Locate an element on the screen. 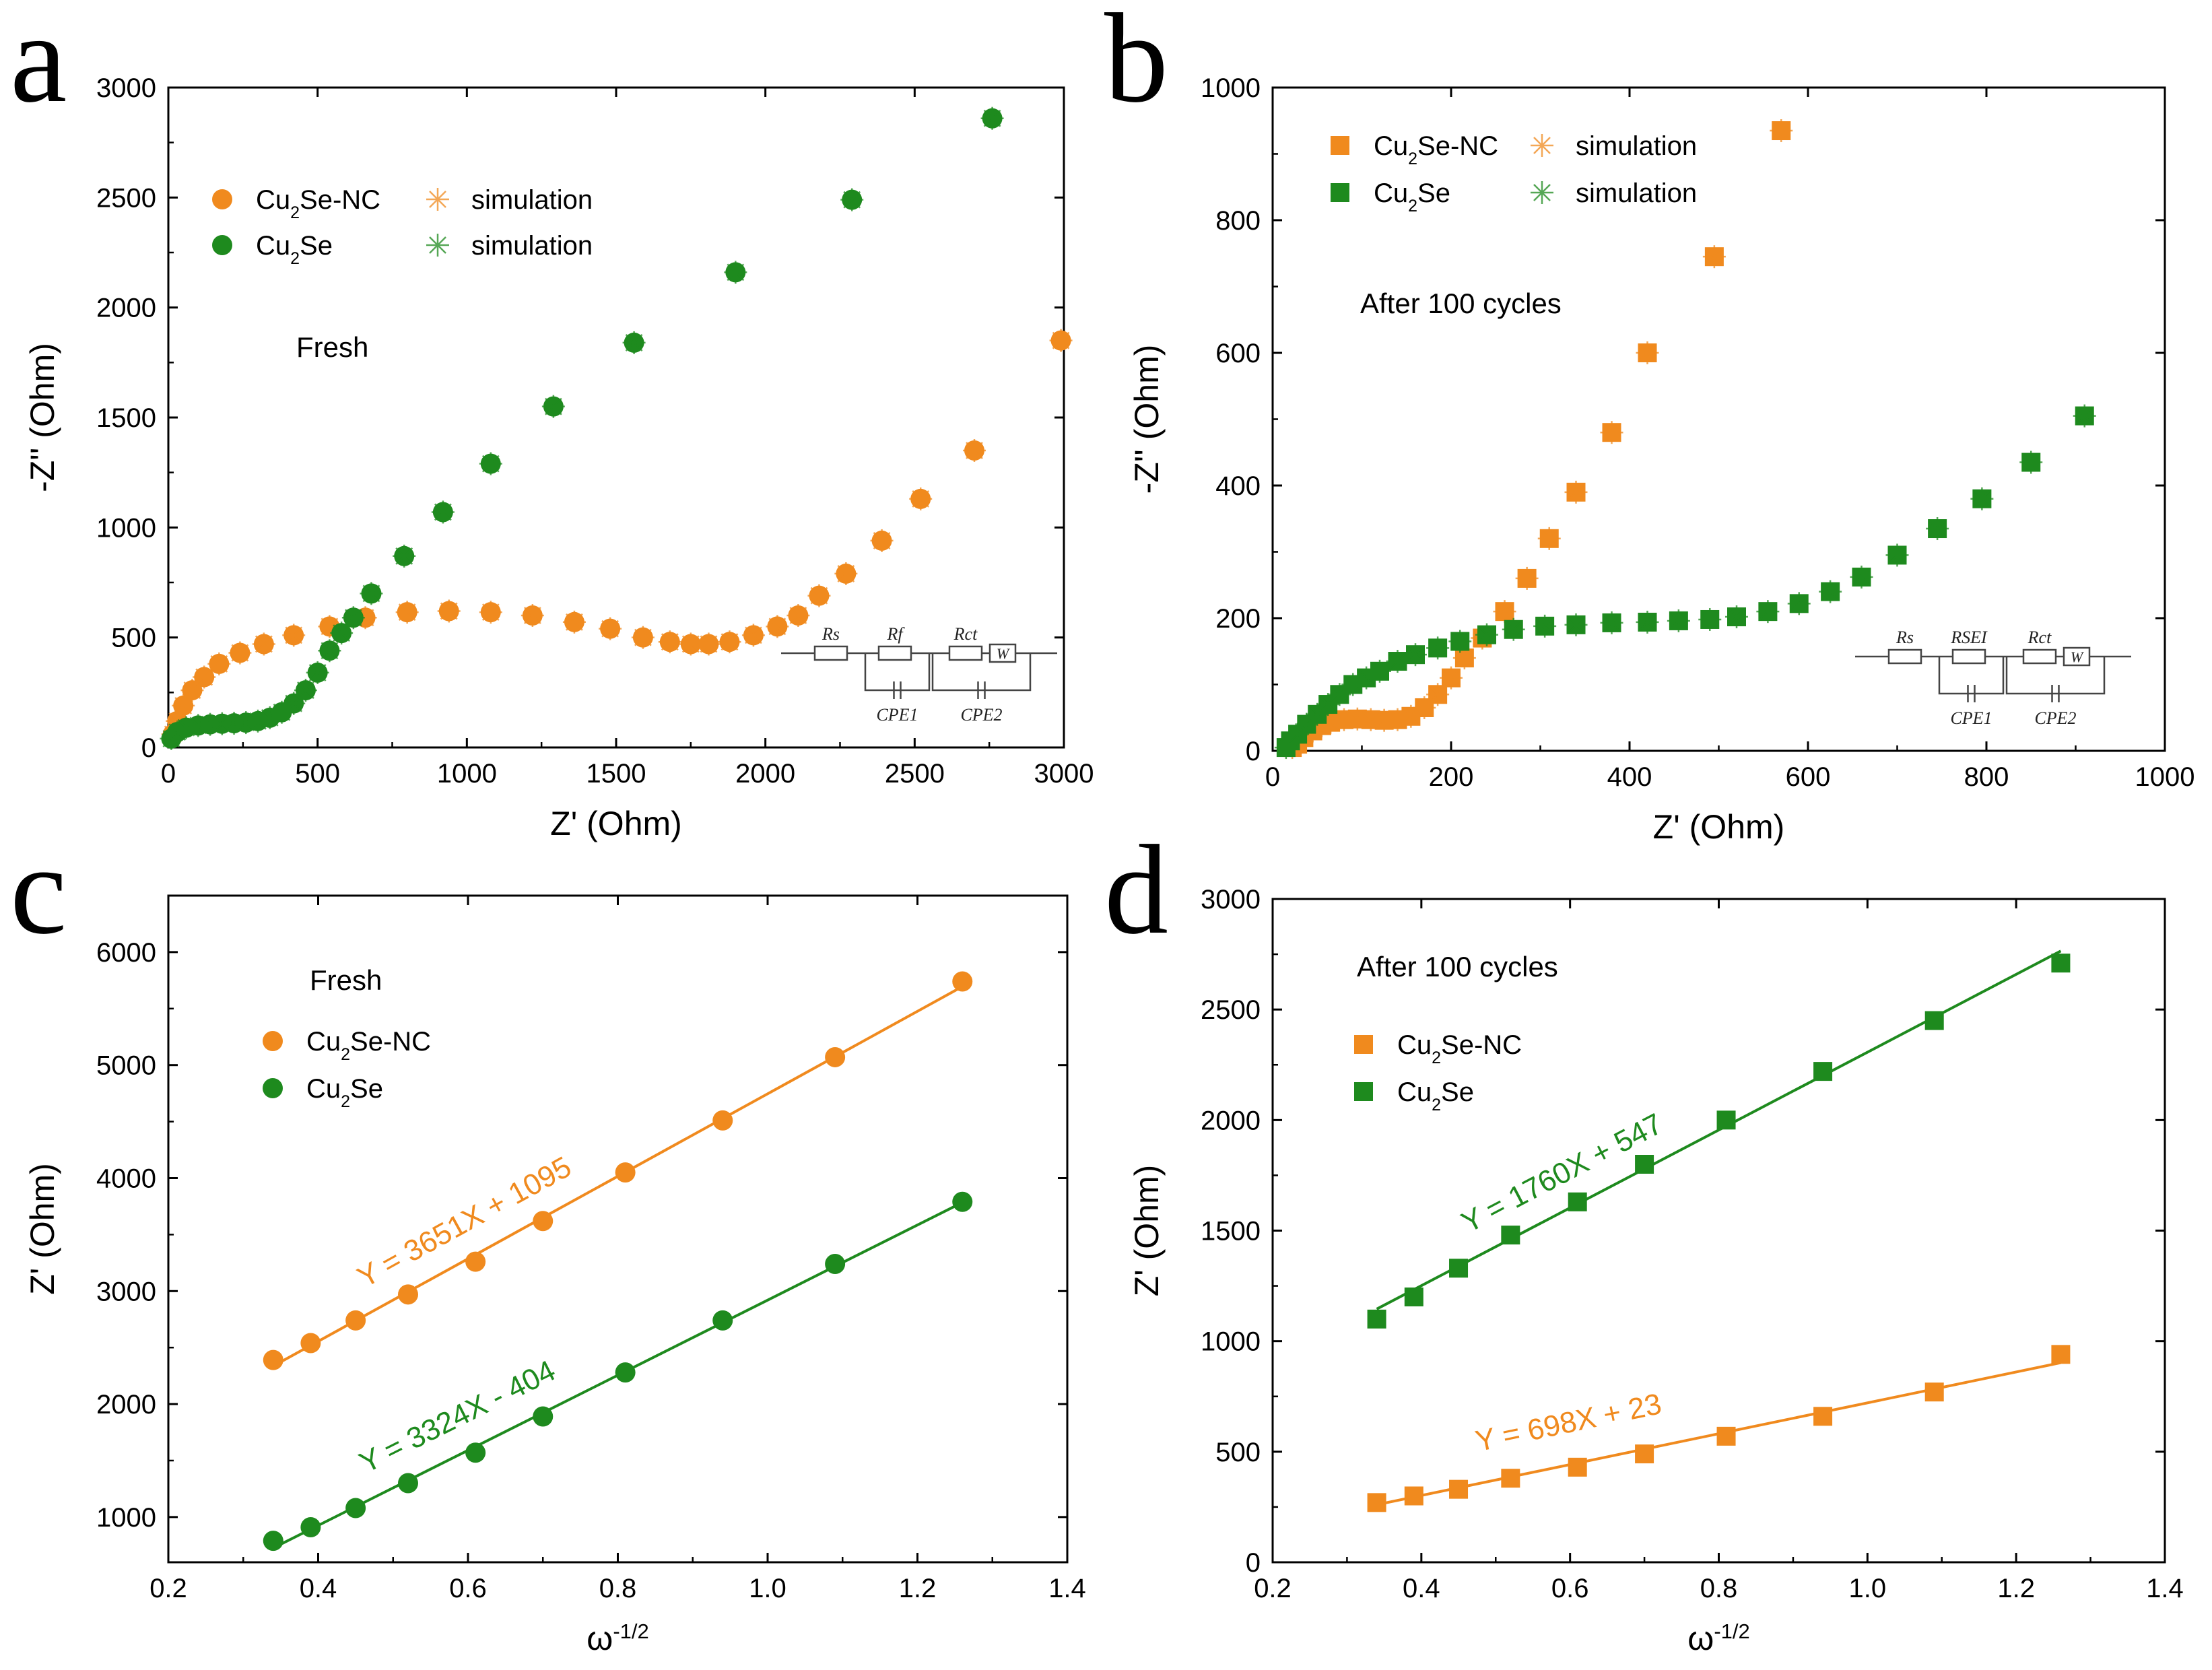 The image size is (2212, 1670). x-tick-label: 200 is located at coordinates (1451, 777).